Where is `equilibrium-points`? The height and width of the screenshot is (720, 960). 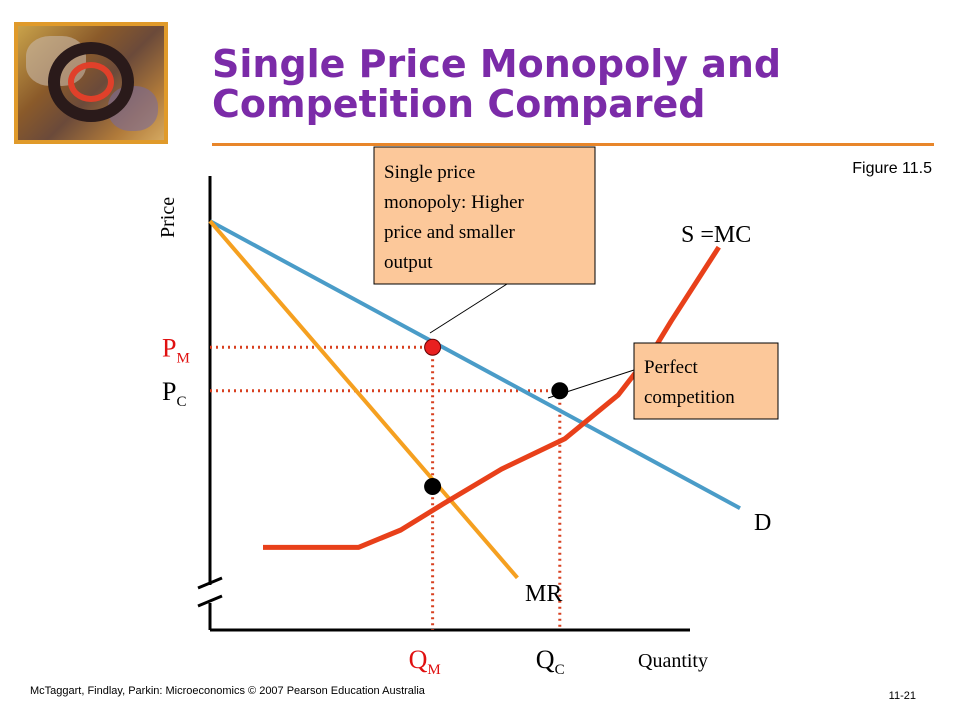
equilibrium-points is located at coordinates (496, 416).